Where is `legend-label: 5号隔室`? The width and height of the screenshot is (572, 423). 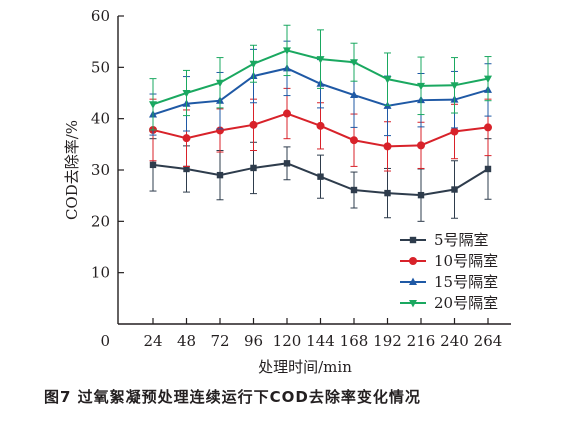
legend-label: 5号隔室 is located at coordinates (461, 240).